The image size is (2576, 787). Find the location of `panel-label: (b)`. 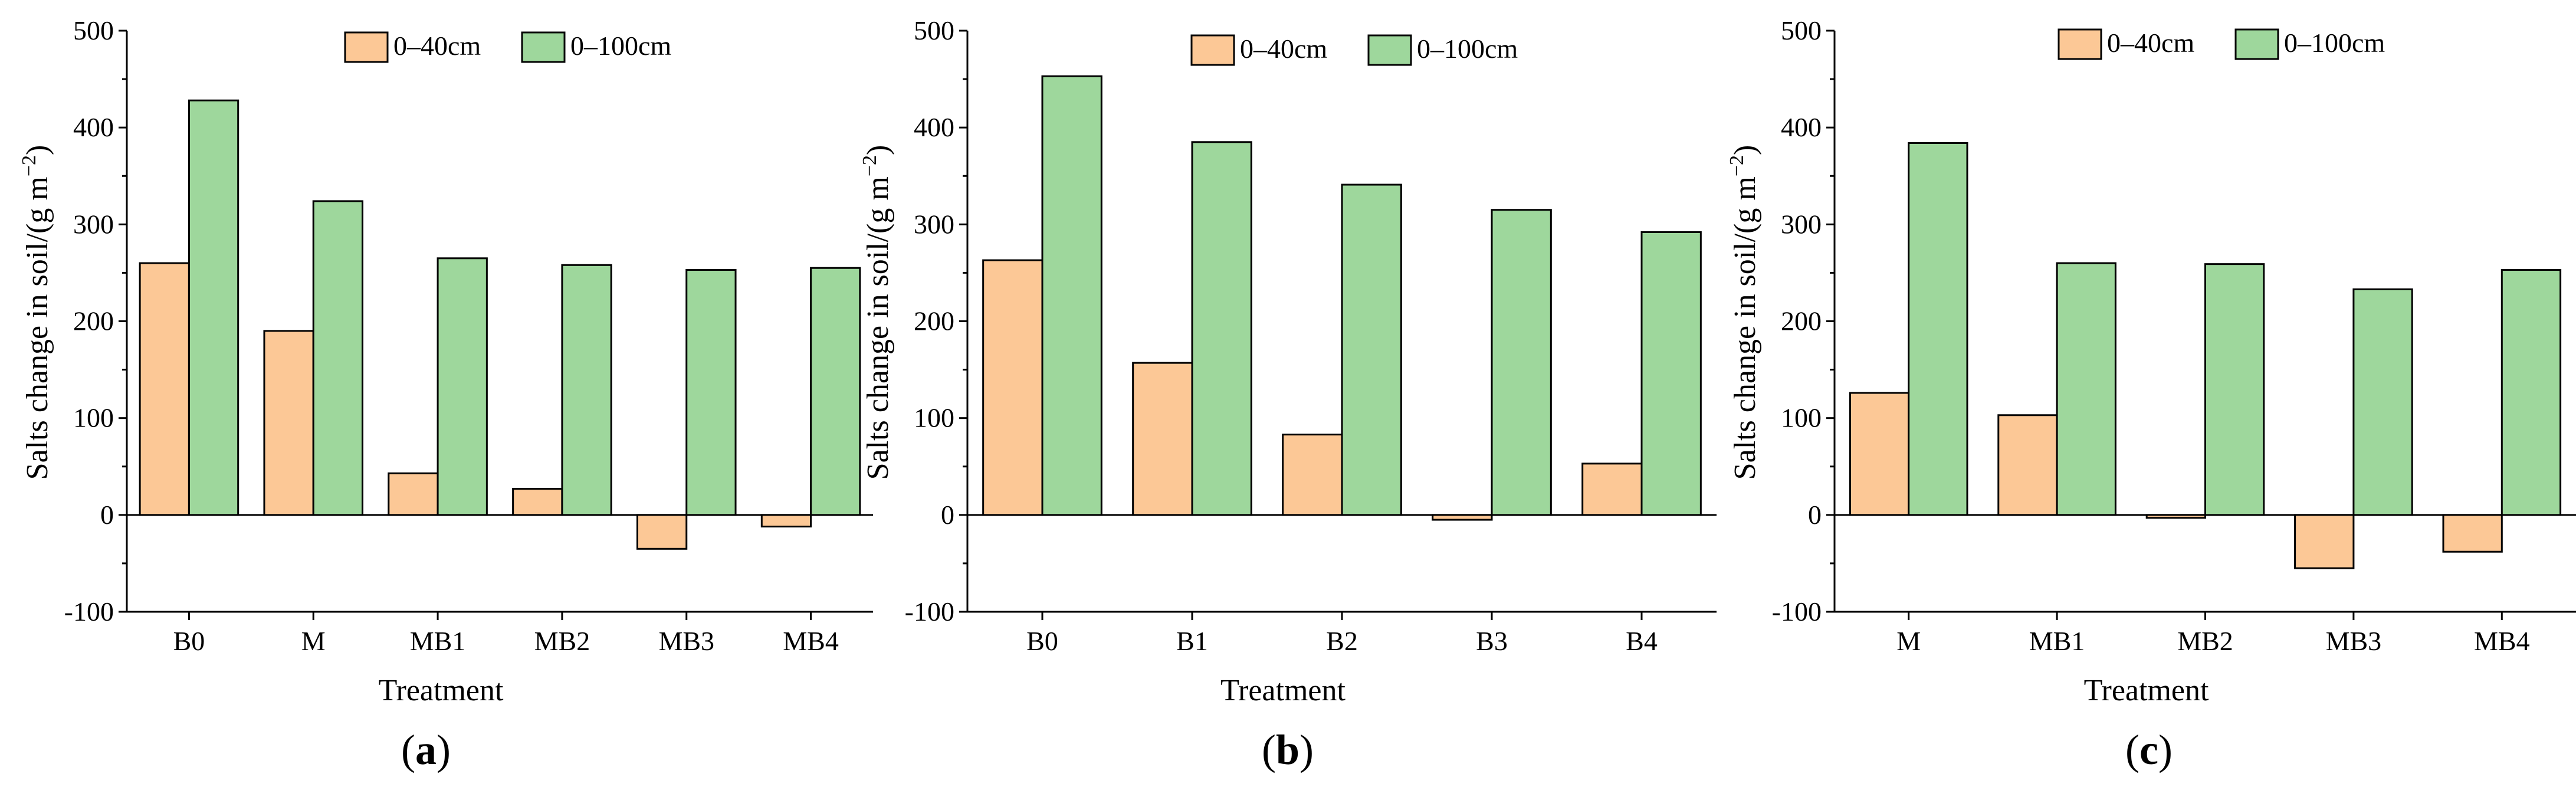

panel-label: (b) is located at coordinates (1288, 749).